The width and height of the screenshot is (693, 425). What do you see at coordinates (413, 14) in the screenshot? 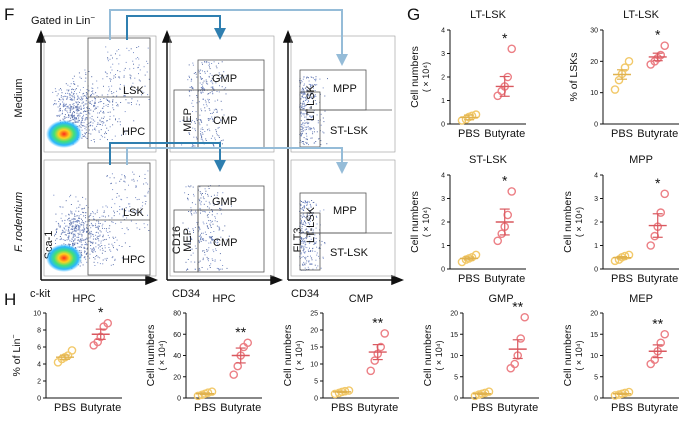
I see `panel-label-g: G` at bounding box center [413, 14].